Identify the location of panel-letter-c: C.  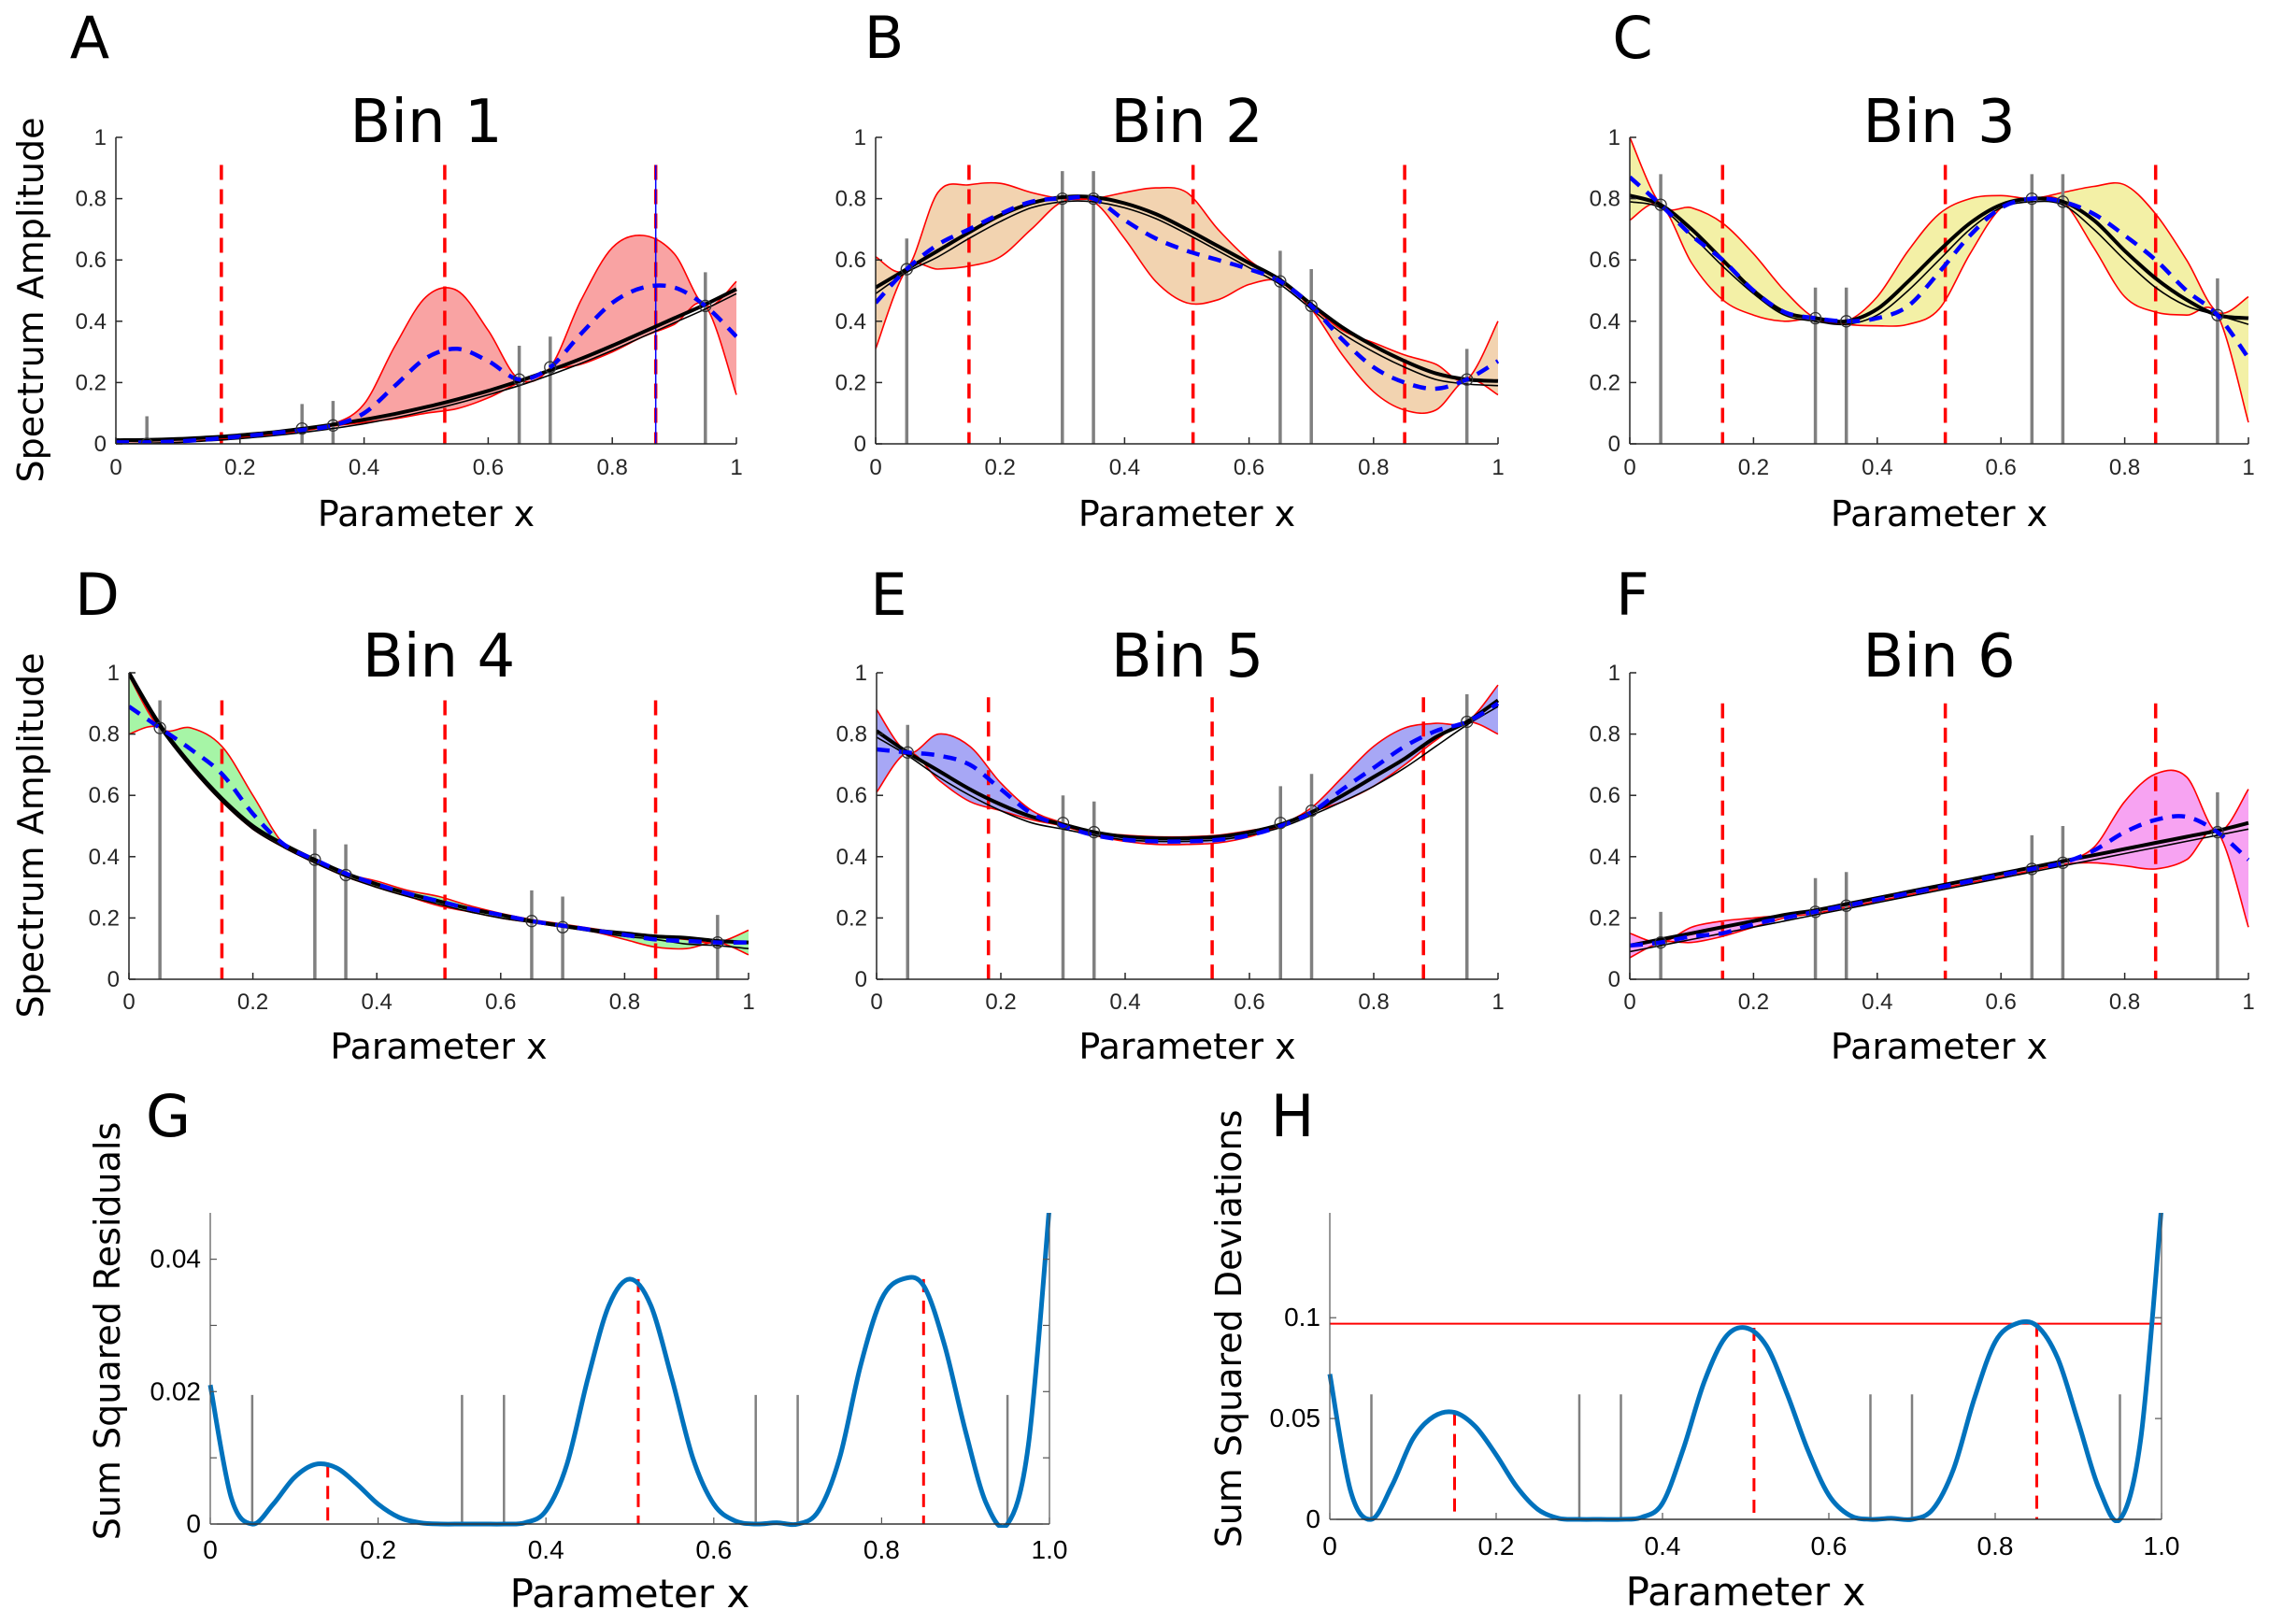
(1632, 38).